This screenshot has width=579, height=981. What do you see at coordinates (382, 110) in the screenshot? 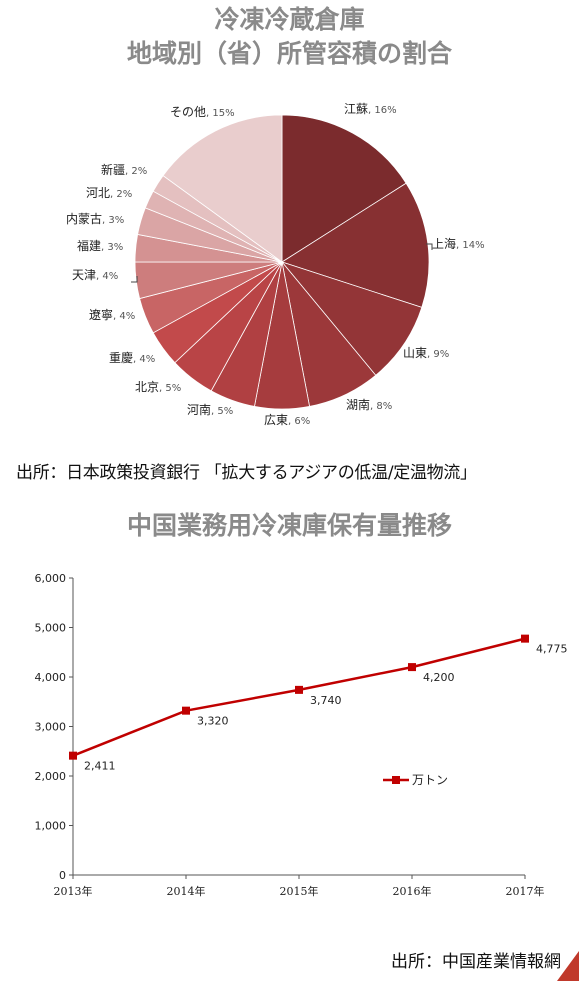
I see `pie-label-value-0: , 16%` at bounding box center [382, 110].